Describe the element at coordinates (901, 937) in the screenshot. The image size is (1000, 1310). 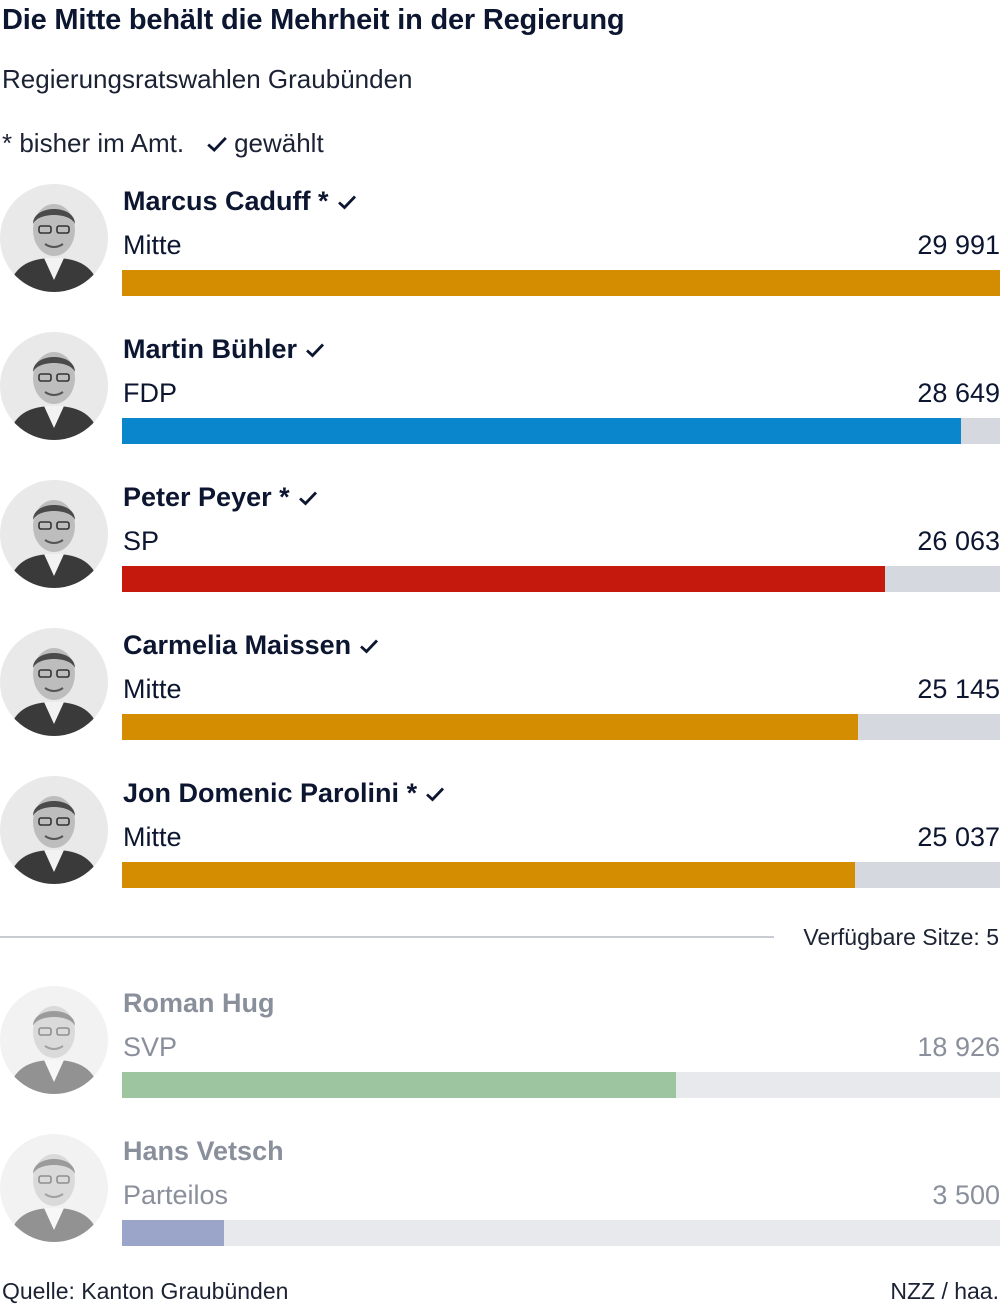
I see `seats-label: Verfügbare Sitze: 5` at that location.